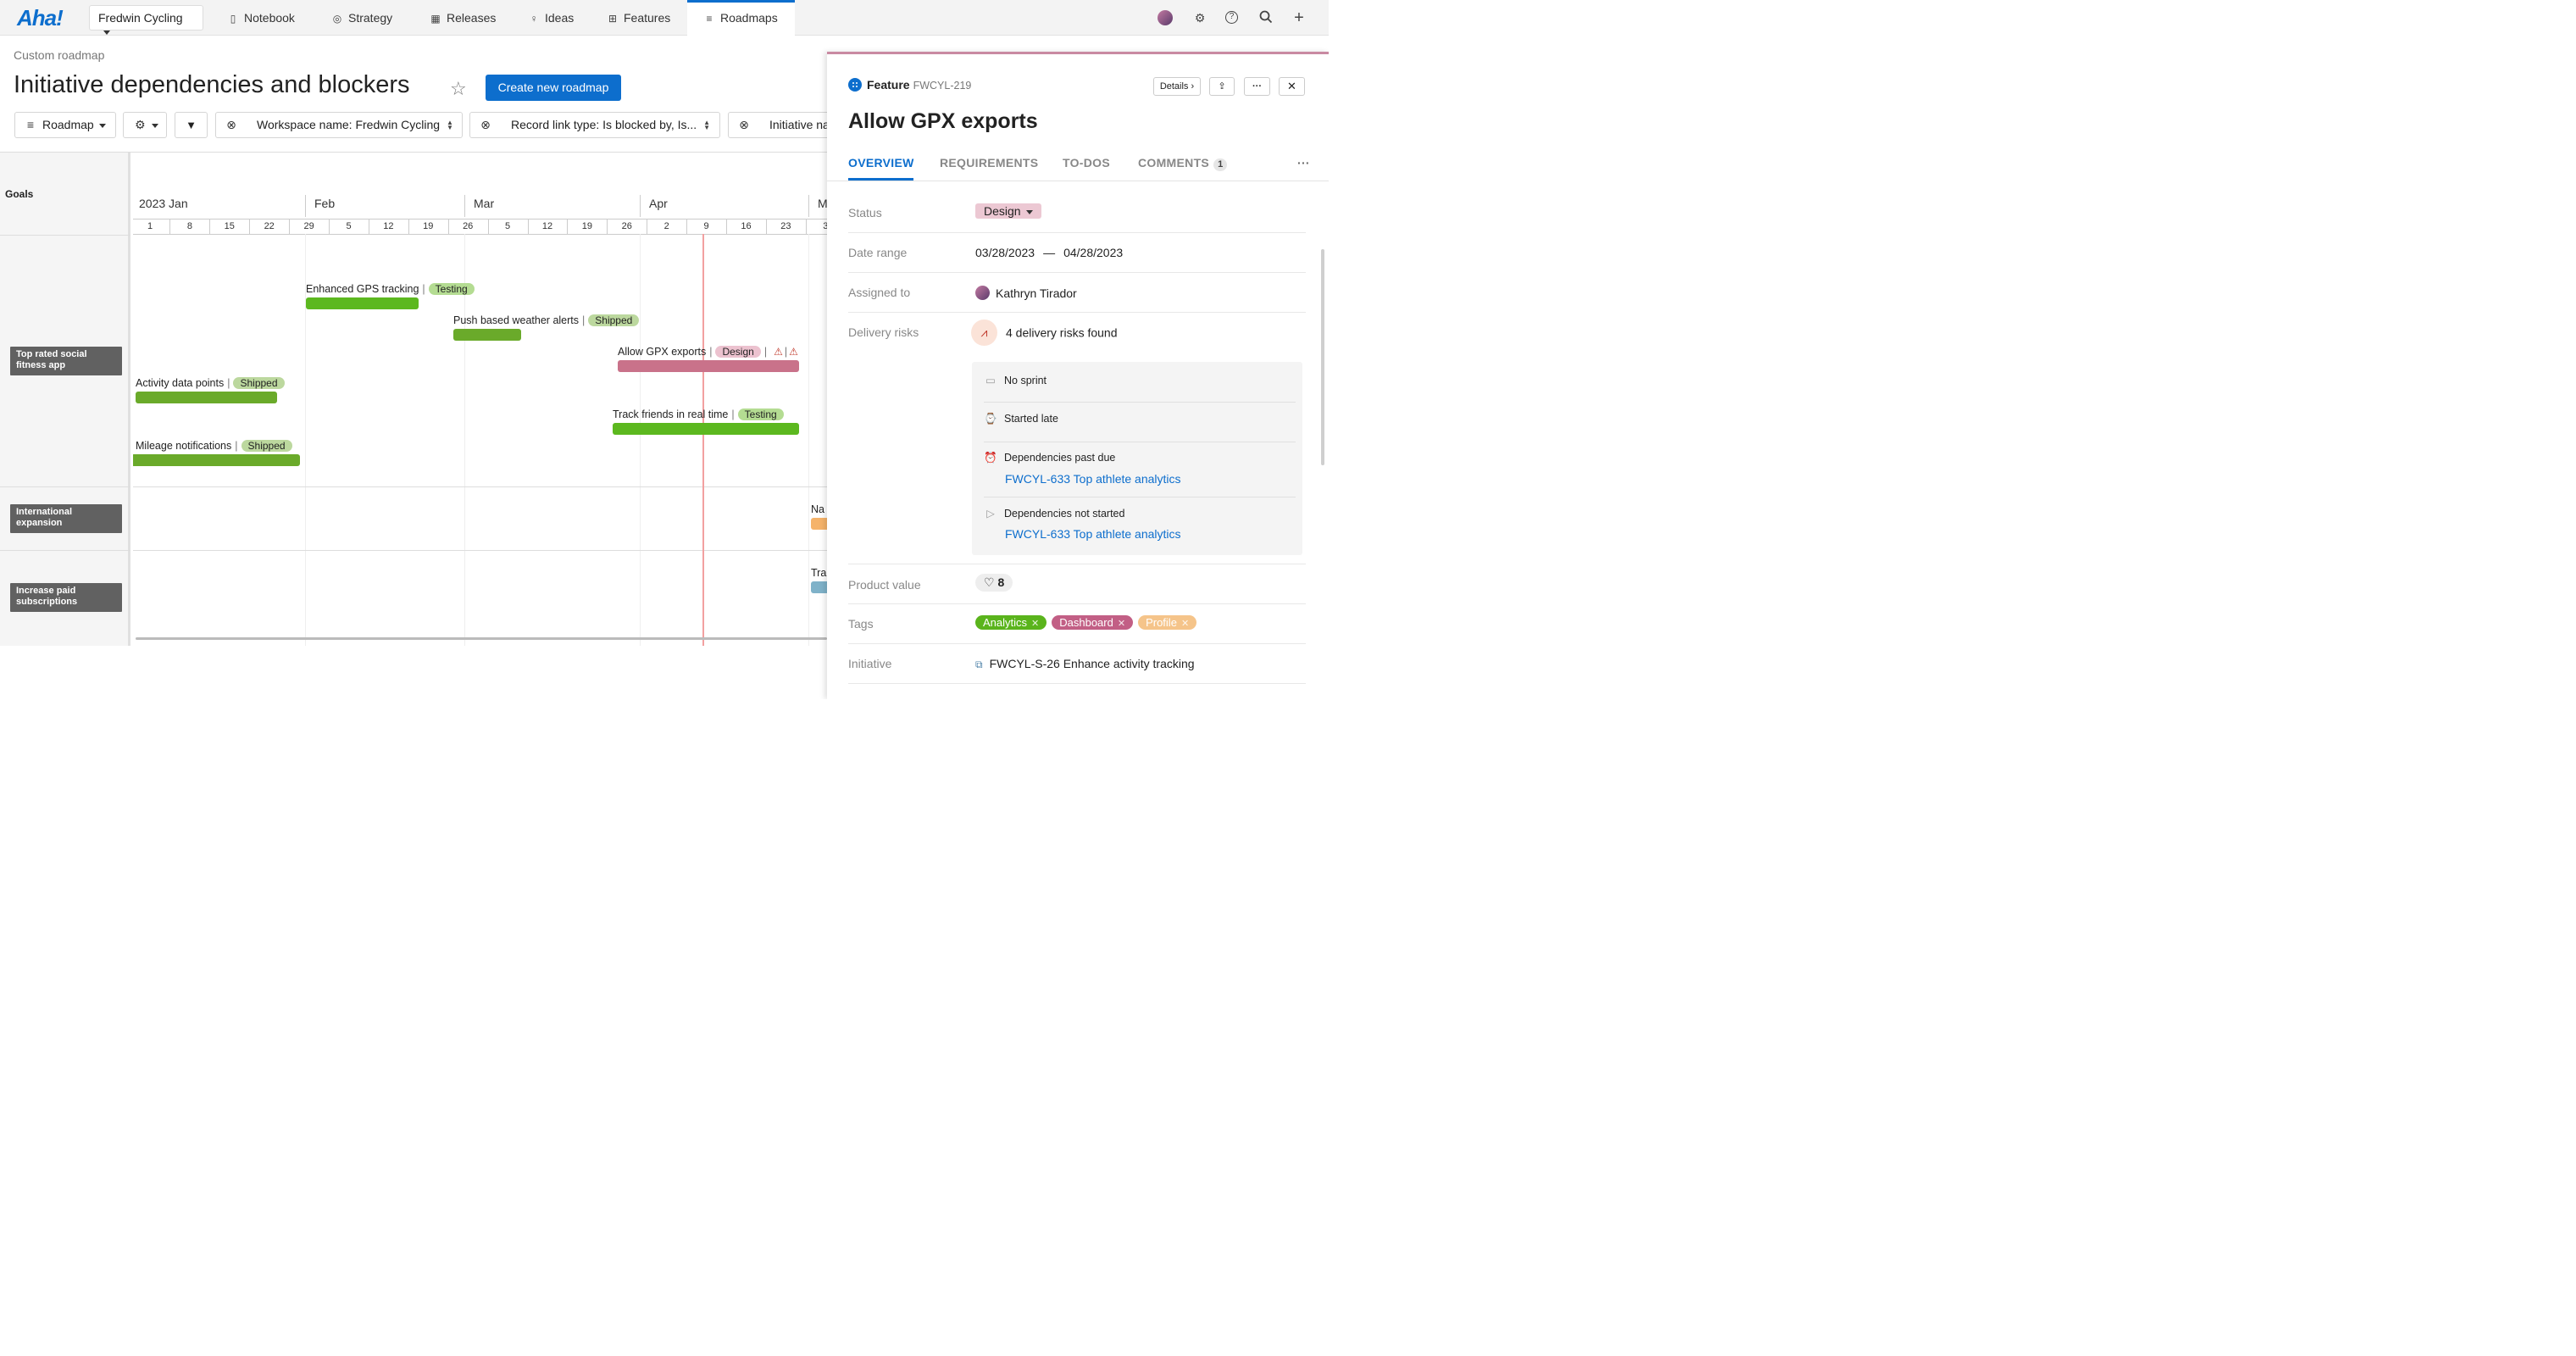  What do you see at coordinates (1292, 86) in the screenshot?
I see `close-icon: ✕` at bounding box center [1292, 86].